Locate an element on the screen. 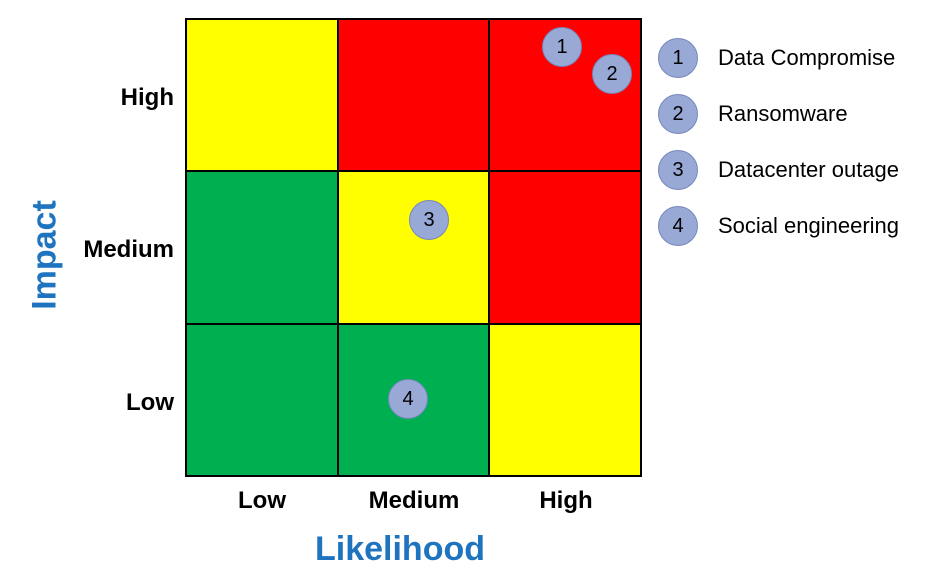 The width and height of the screenshot is (936, 582). legend-marker: 4 is located at coordinates (678, 226).